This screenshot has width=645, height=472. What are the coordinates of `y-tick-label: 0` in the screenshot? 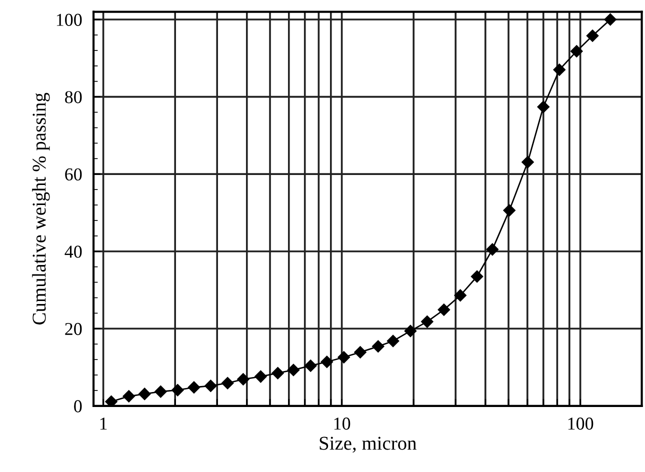 It's located at (78, 406).